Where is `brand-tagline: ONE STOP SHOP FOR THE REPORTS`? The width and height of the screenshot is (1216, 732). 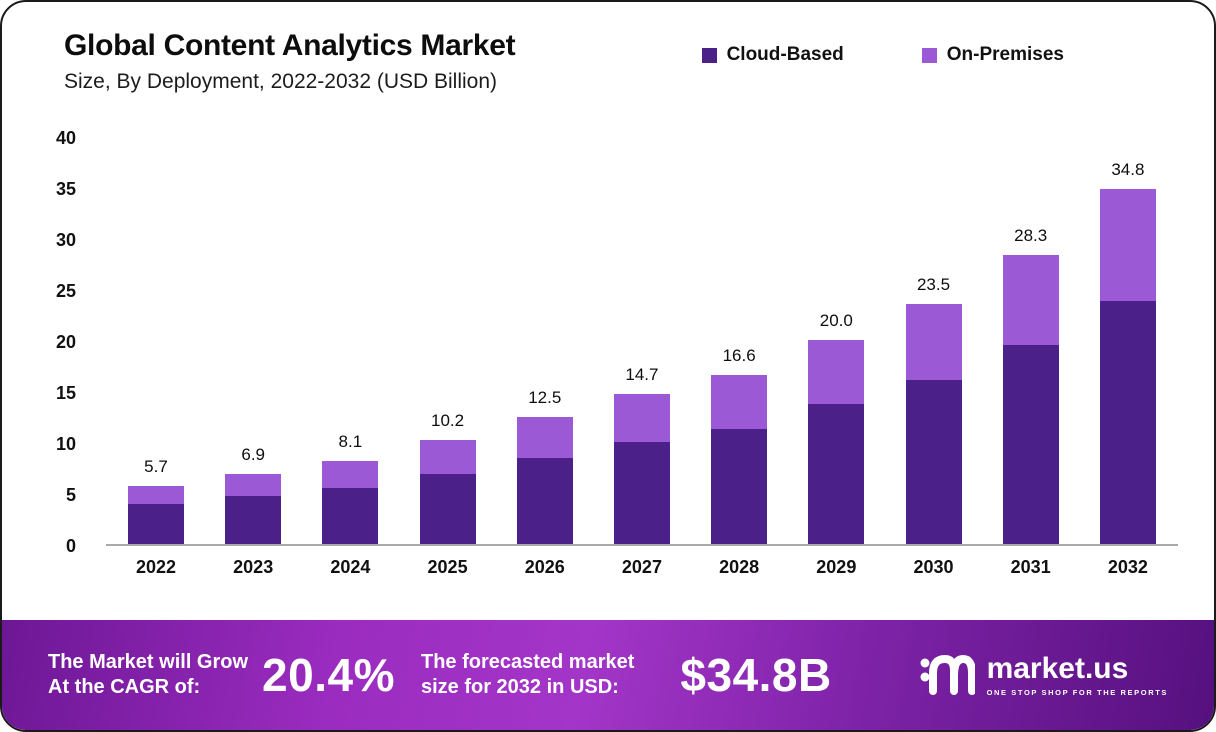
brand-tagline: ONE STOP SHOP FOR THE REPORTS is located at coordinates (1077, 692).